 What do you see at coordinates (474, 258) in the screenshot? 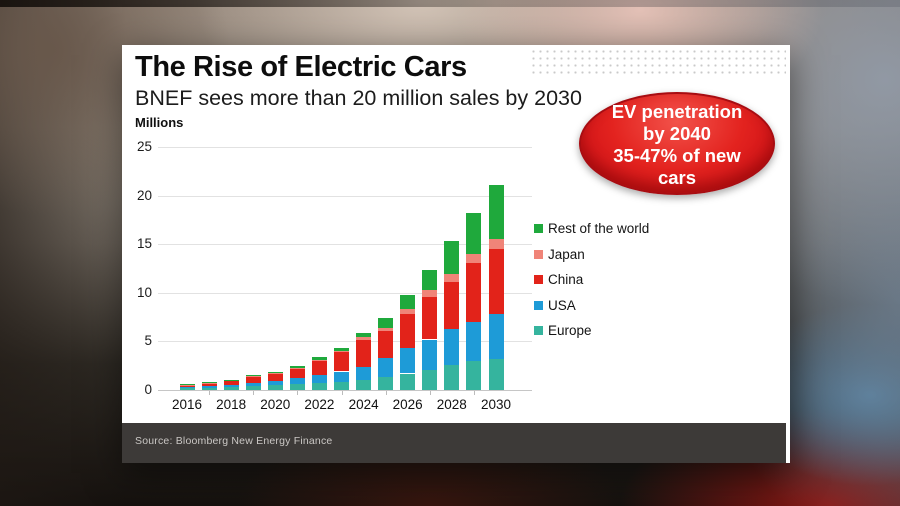
I see `bar-2029-japan` at bounding box center [474, 258].